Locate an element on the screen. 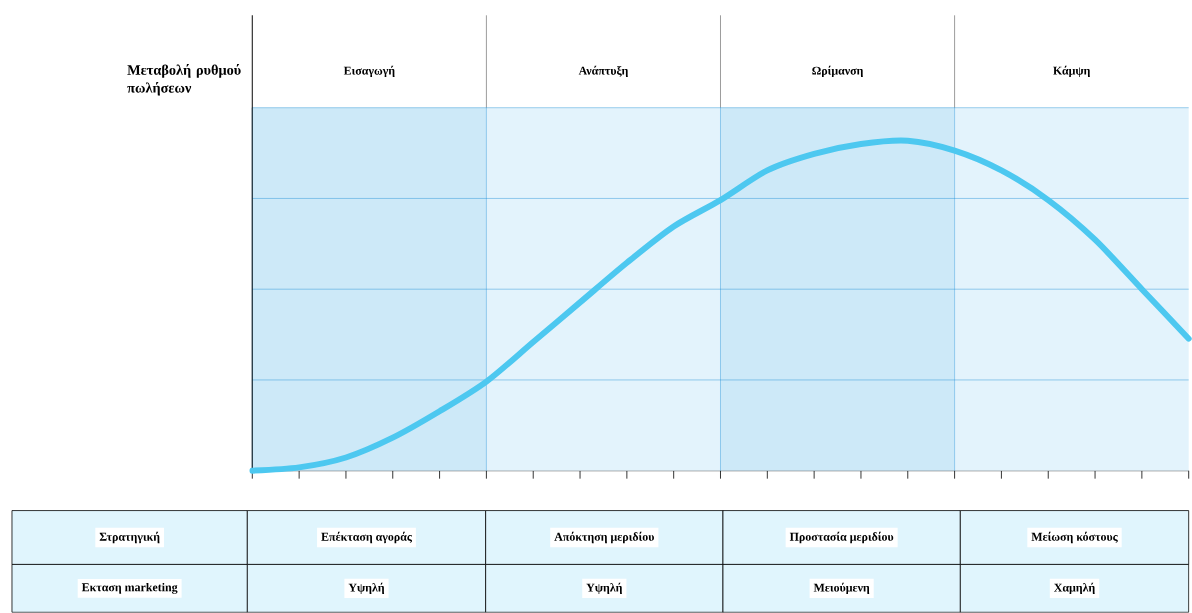 The image size is (1192, 613). text: Ανάπτυξη is located at coordinates (603, 71).